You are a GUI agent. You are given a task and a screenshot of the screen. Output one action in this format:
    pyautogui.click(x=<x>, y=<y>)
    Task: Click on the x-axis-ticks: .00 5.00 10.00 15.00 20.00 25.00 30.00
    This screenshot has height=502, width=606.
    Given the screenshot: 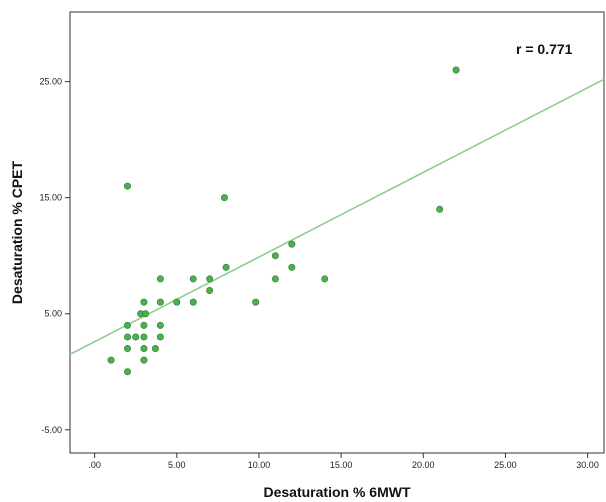 What is the action you would take?
    pyautogui.click(x=343, y=461)
    